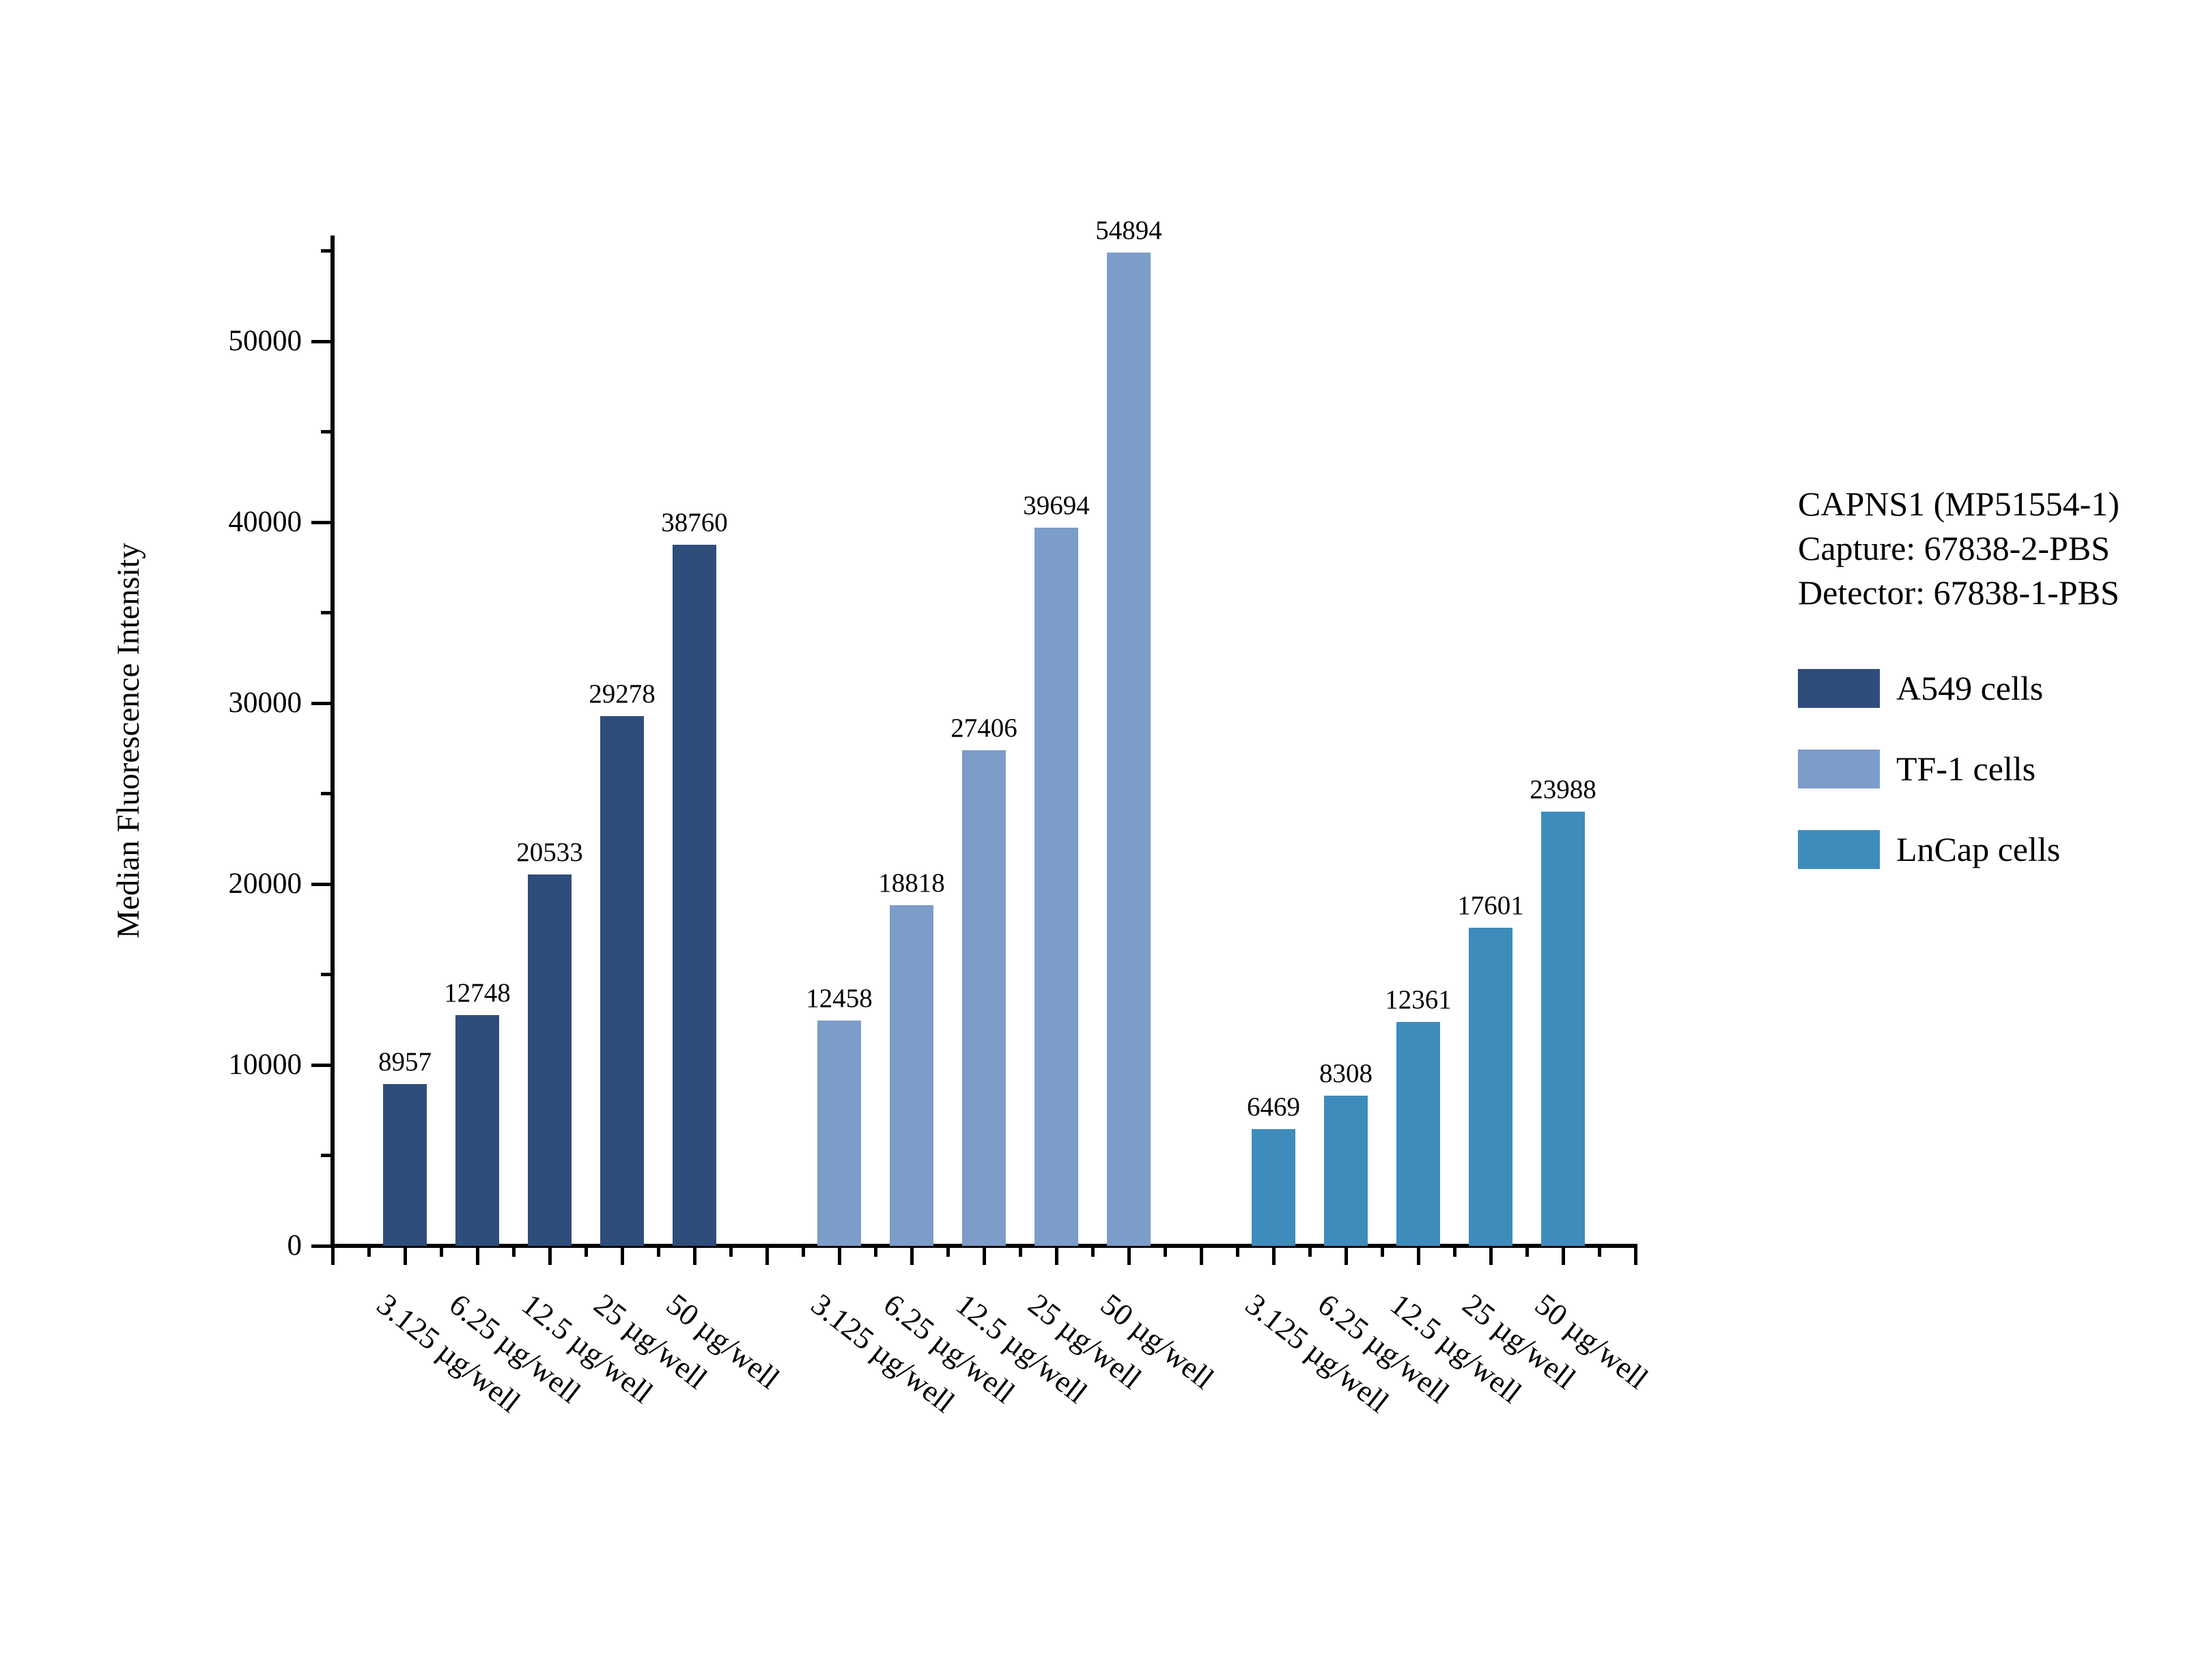  I want to click on bar-a549-cells-6.25µg/well, so click(477, 1130).